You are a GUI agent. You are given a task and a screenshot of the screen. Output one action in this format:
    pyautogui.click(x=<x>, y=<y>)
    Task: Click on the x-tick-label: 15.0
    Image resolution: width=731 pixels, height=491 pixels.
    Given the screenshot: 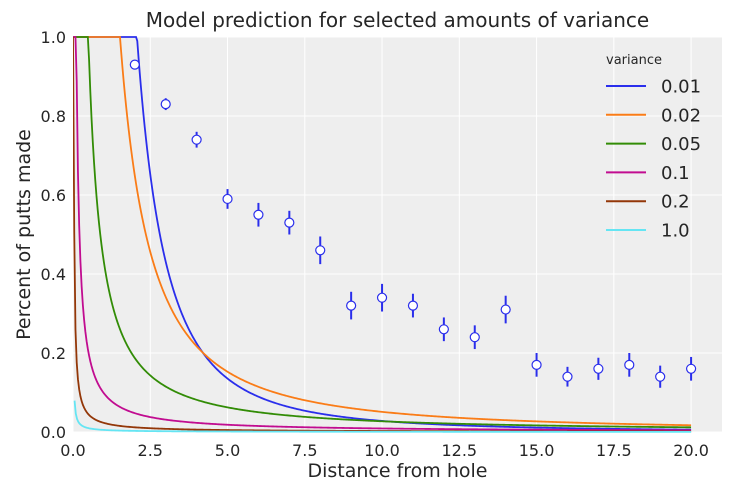 What is the action you would take?
    pyautogui.click(x=537, y=450)
    